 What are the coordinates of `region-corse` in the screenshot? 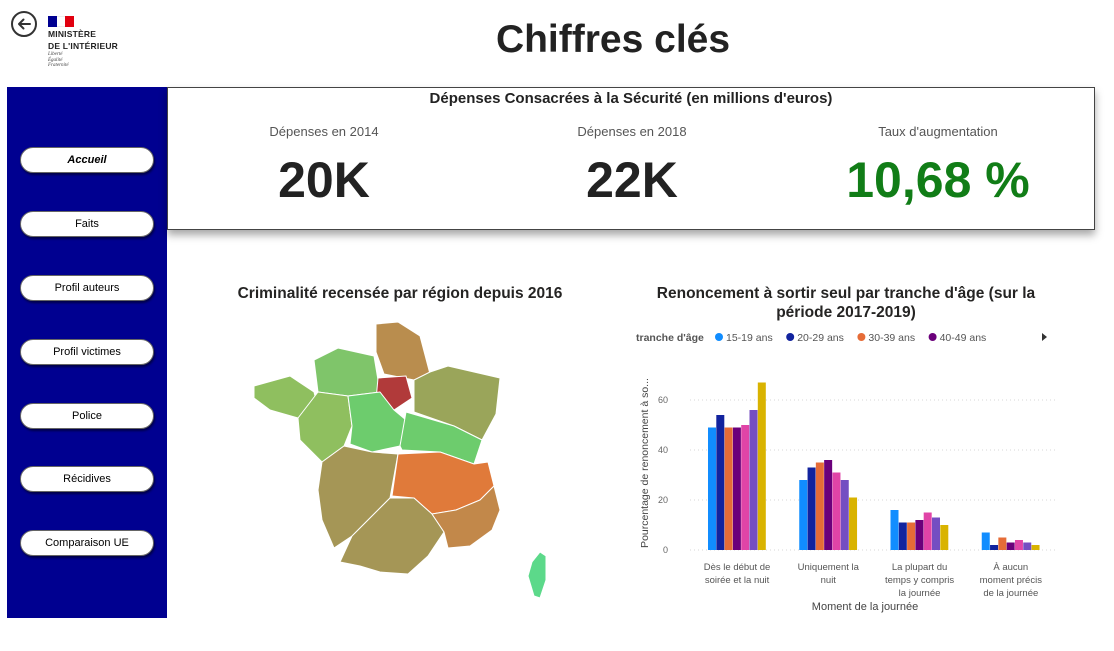 It's located at (537, 575).